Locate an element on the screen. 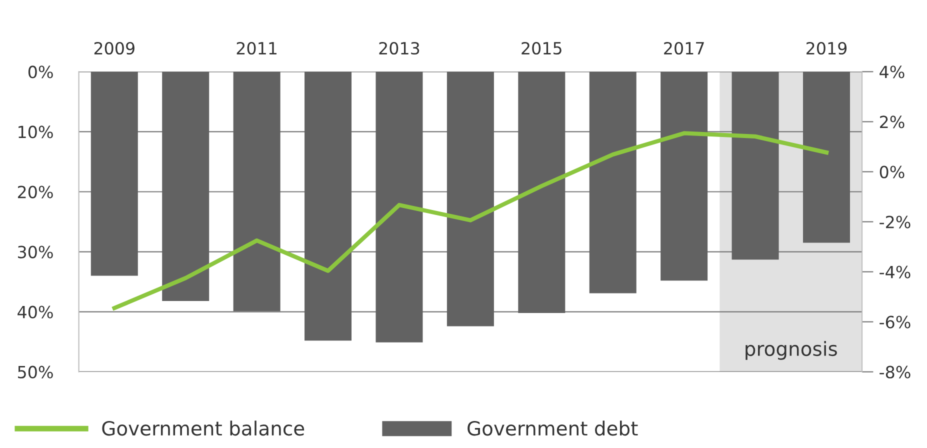 This screenshot has width=927, height=448. y-tick-label: 40% is located at coordinates (35, 312).